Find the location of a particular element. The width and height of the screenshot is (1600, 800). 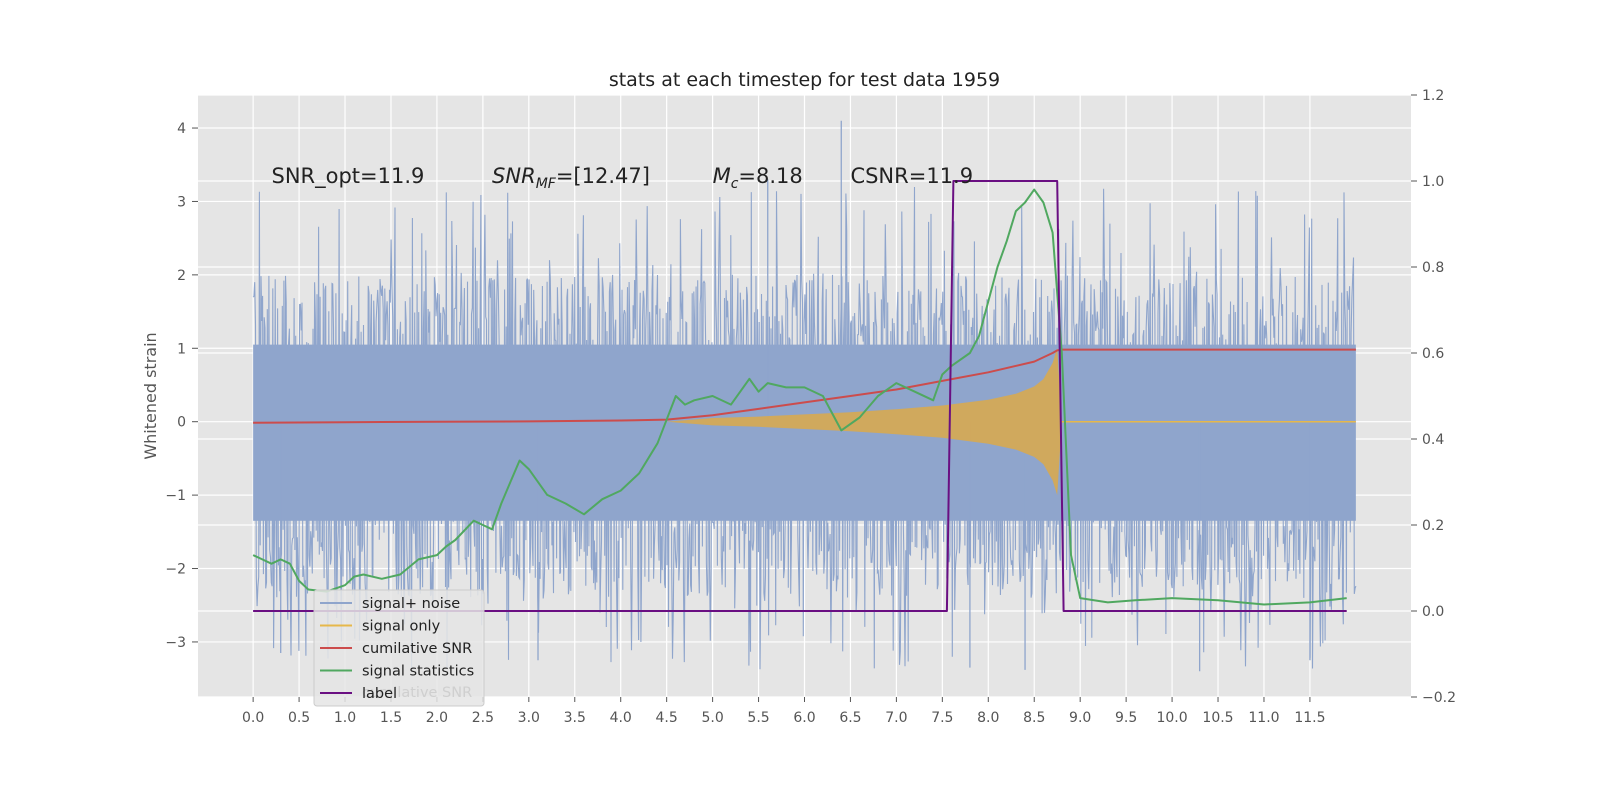

y-left-tick-label: −1 is located at coordinates (175, 496).